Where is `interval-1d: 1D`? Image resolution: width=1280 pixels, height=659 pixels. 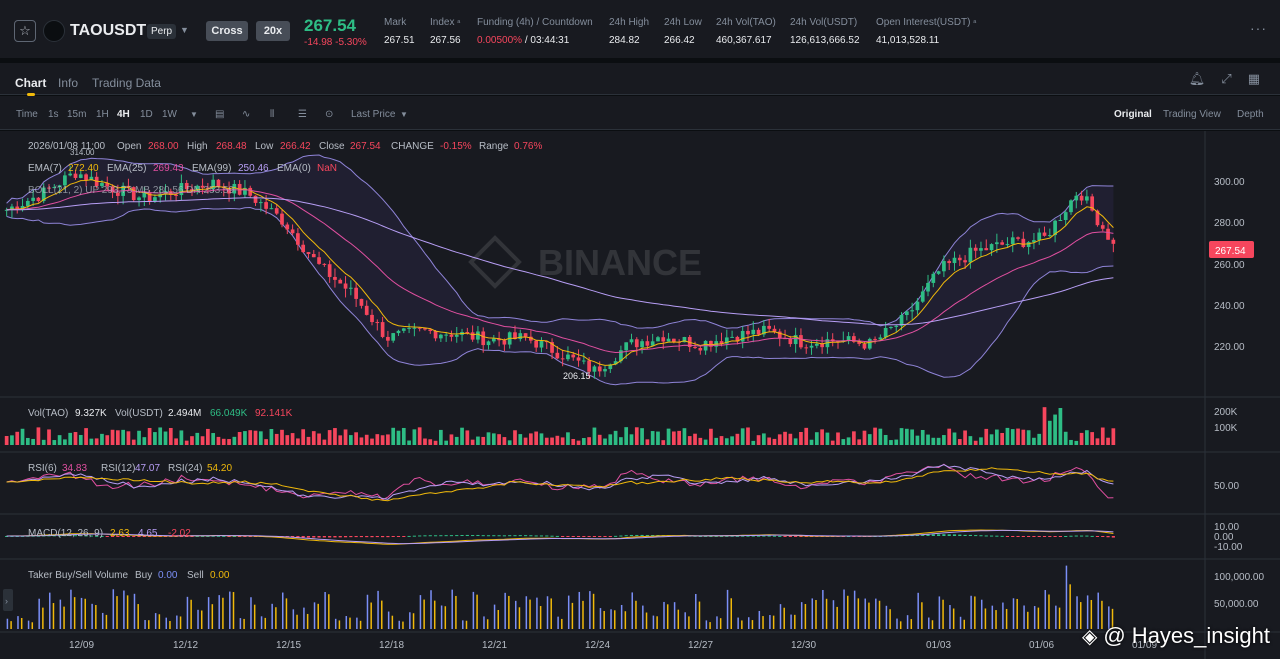
interval-1d: 1D is located at coordinates (146, 114).